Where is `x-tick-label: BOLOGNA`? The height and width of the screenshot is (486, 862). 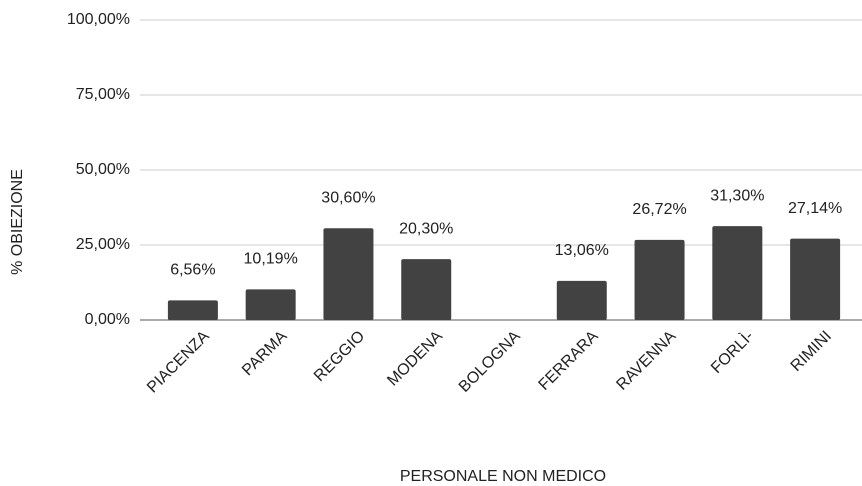 x-tick-label: BOLOGNA is located at coordinates (490, 362).